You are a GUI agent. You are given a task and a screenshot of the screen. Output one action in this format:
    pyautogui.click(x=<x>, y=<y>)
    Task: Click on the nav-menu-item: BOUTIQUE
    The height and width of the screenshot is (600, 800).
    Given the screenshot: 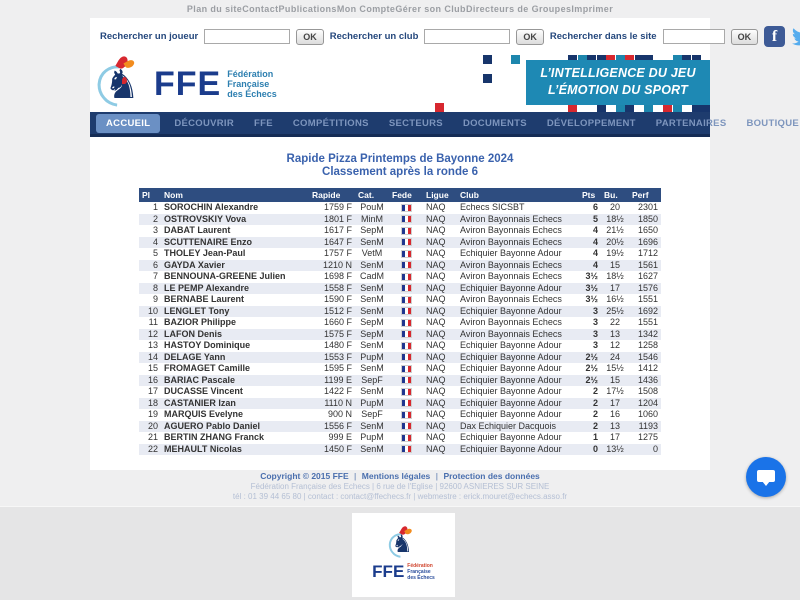 What is the action you would take?
    pyautogui.click(x=772, y=123)
    